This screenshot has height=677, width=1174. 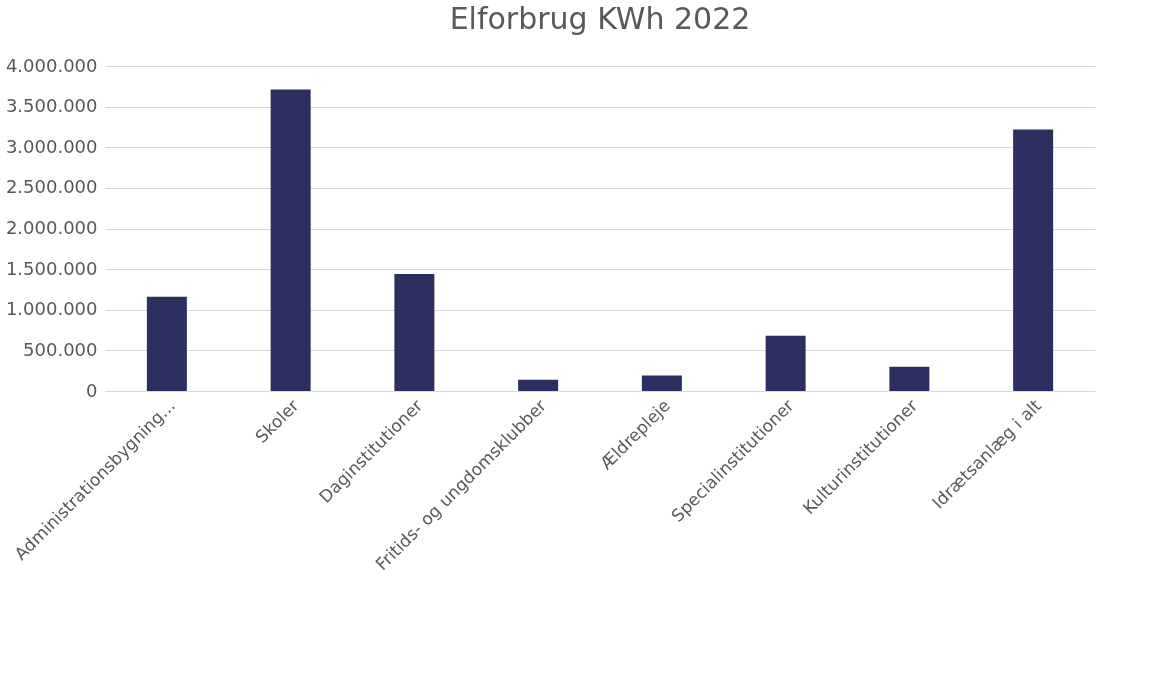 I want to click on y-tick-label: 4.000.000, so click(x=51, y=65).